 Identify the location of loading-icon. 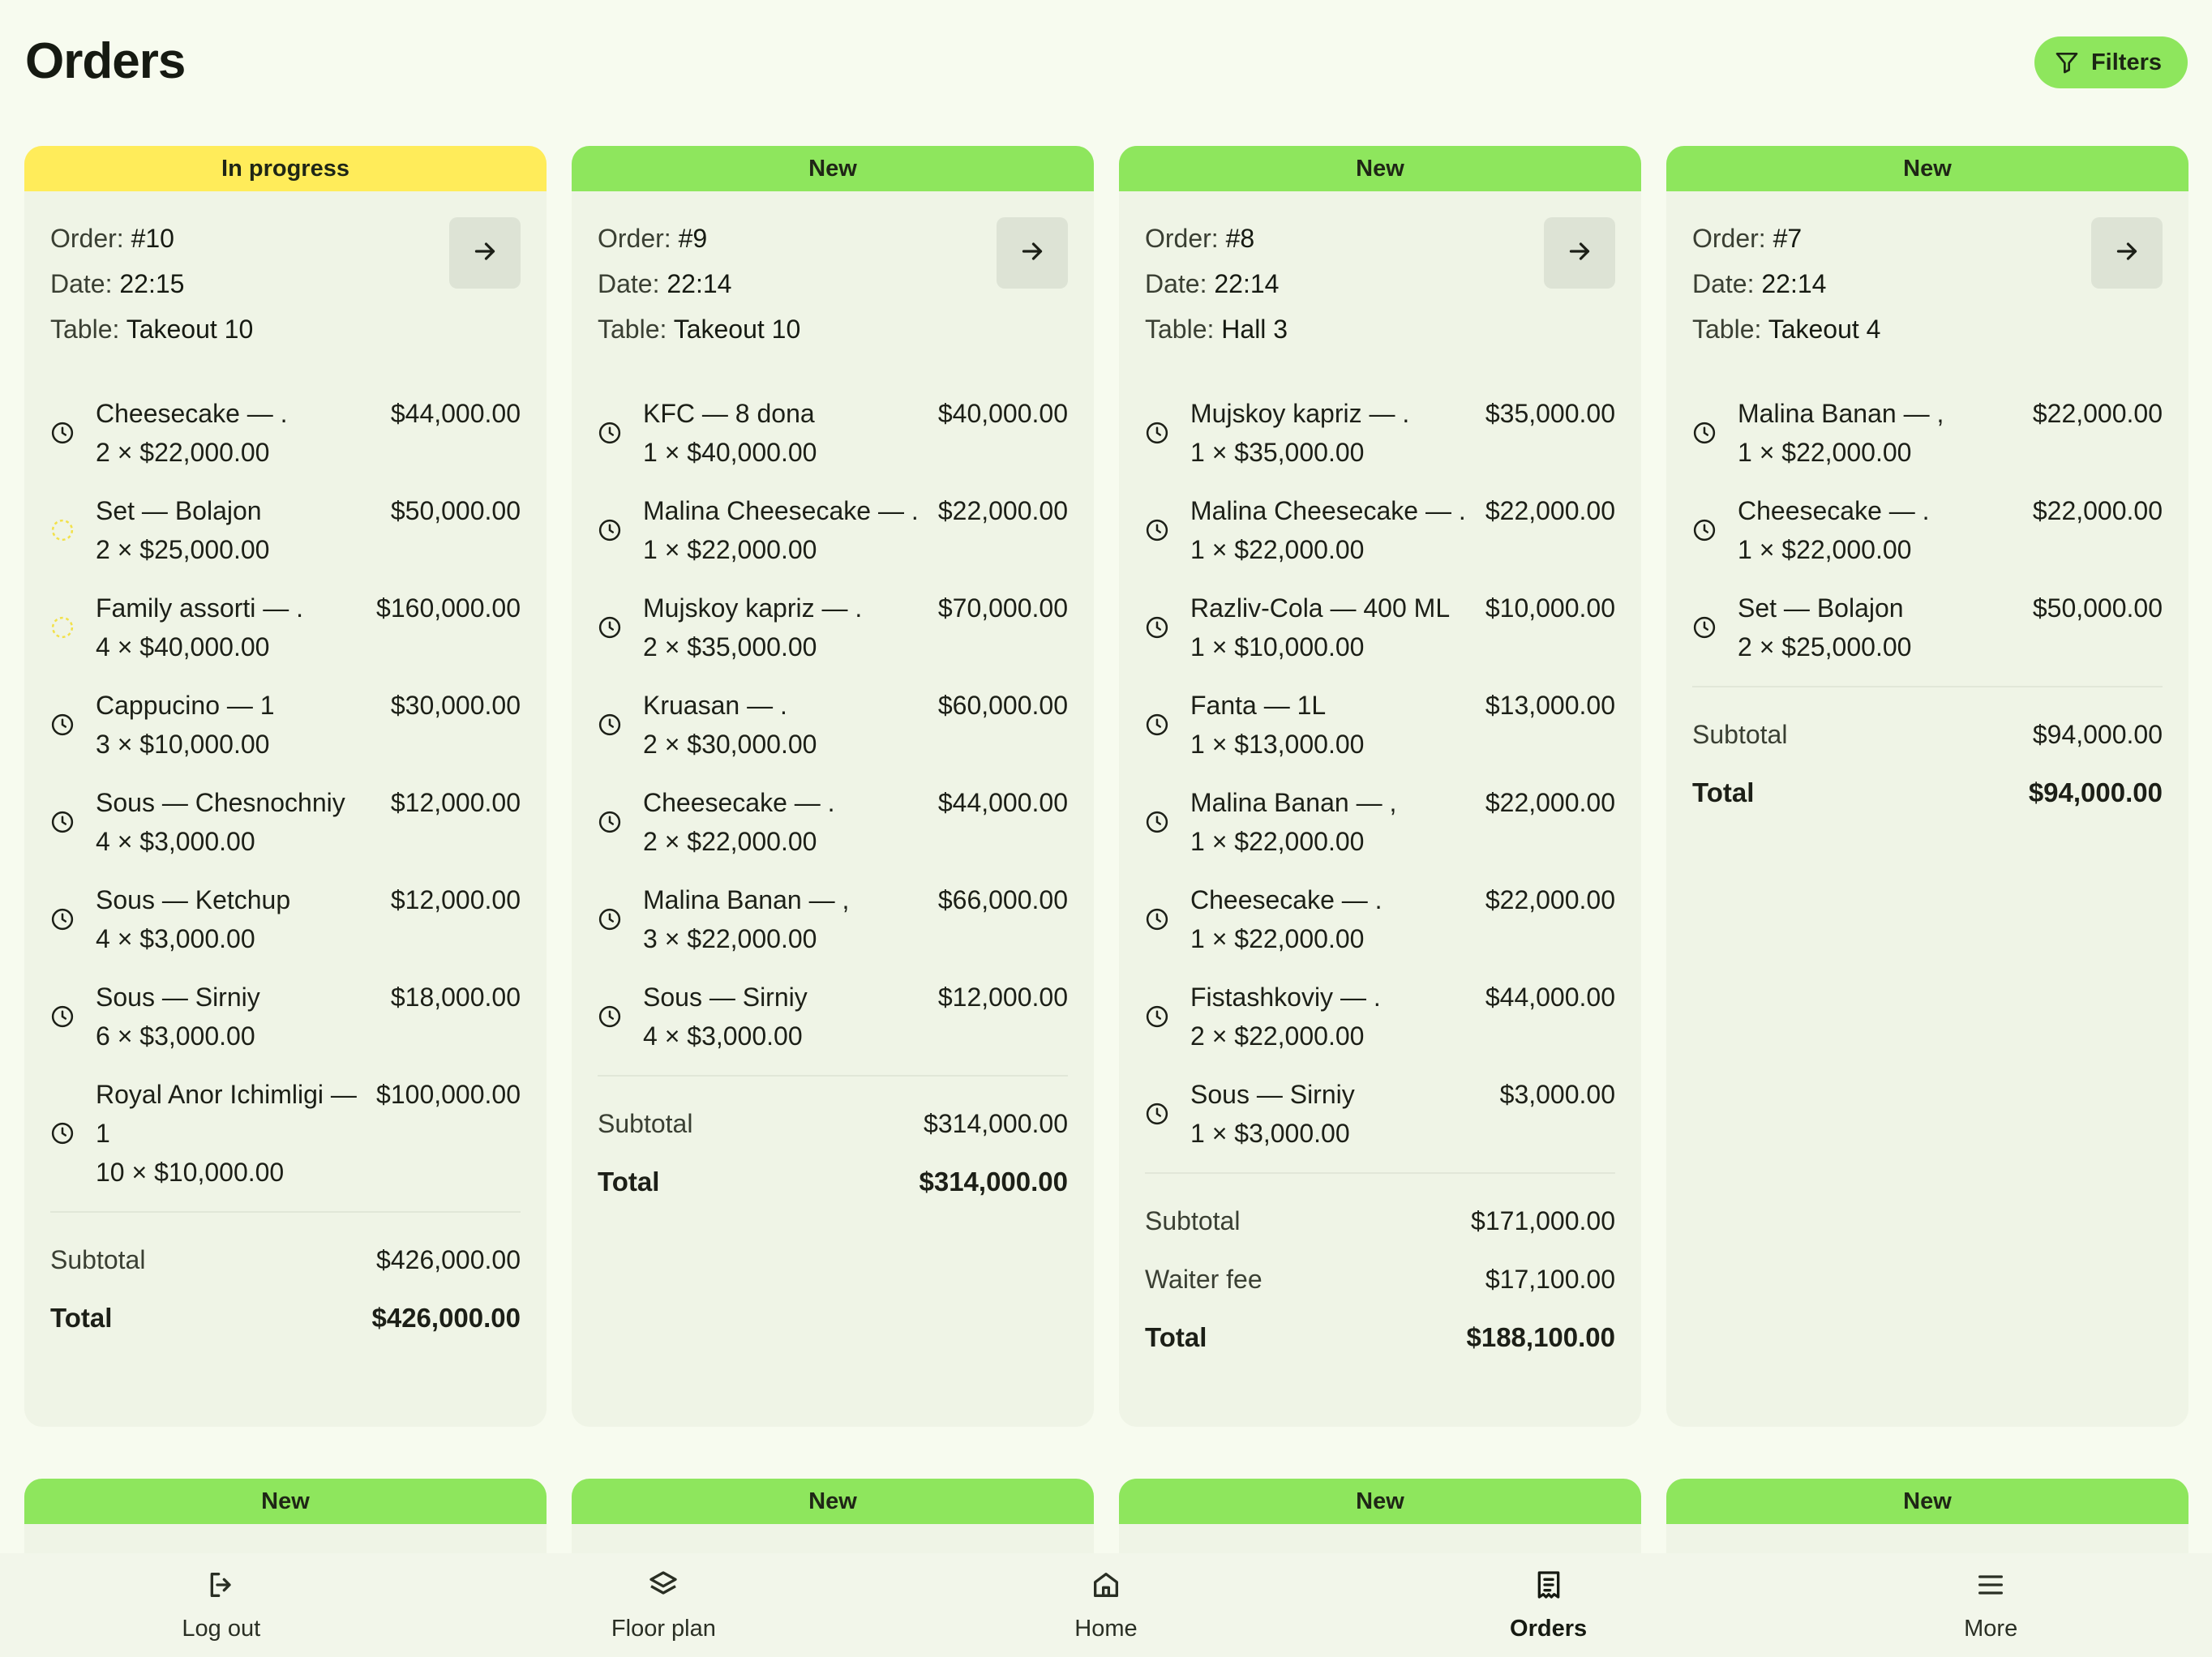
(62, 530).